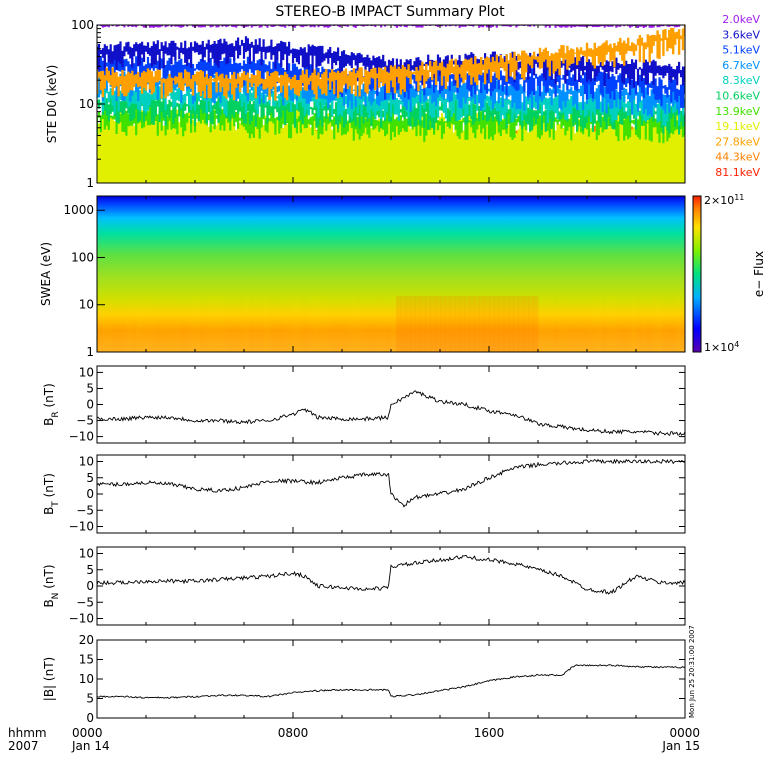 The height and width of the screenshot is (784, 780). I want to click on bn-tick-label: −10, so click(81, 619).